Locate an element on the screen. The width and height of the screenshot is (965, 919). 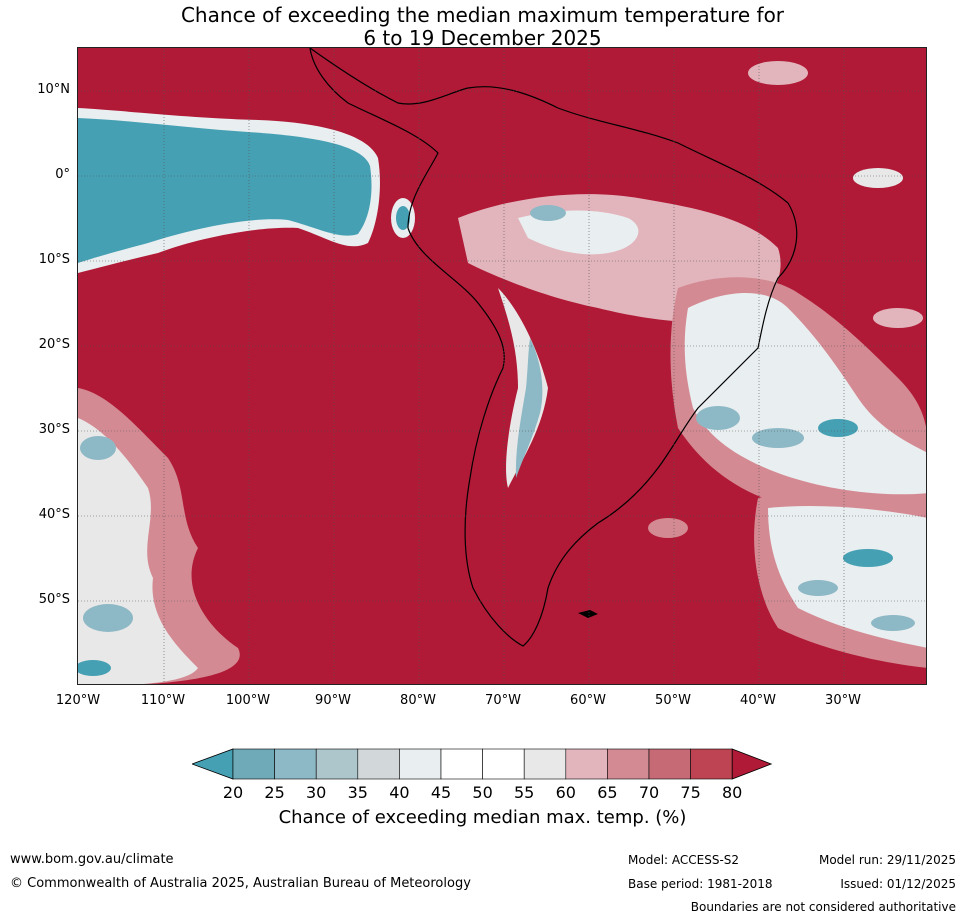
lon-label-70w: 70°W is located at coordinates (503, 700).